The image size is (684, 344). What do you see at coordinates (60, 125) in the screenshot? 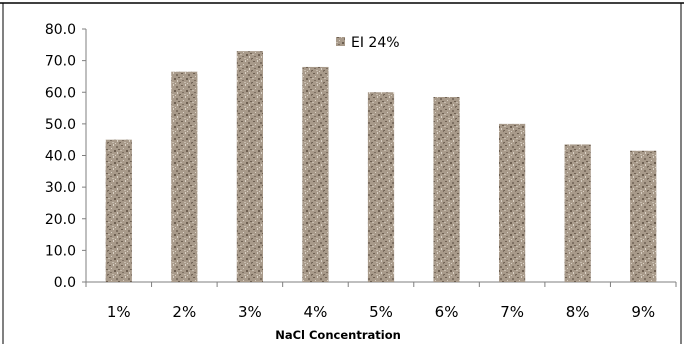
I see `y-tick-label: 50.0` at bounding box center [60, 125].